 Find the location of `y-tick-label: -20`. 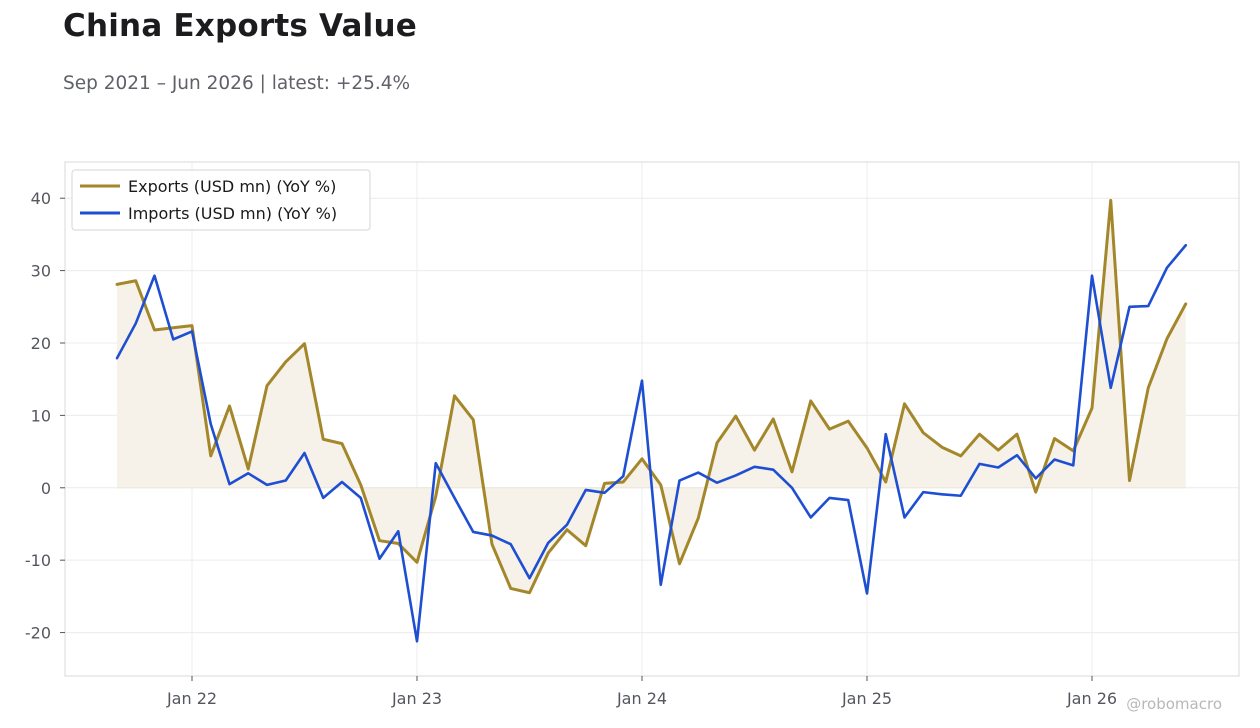

y-tick-label: -20 is located at coordinates (38, 633).